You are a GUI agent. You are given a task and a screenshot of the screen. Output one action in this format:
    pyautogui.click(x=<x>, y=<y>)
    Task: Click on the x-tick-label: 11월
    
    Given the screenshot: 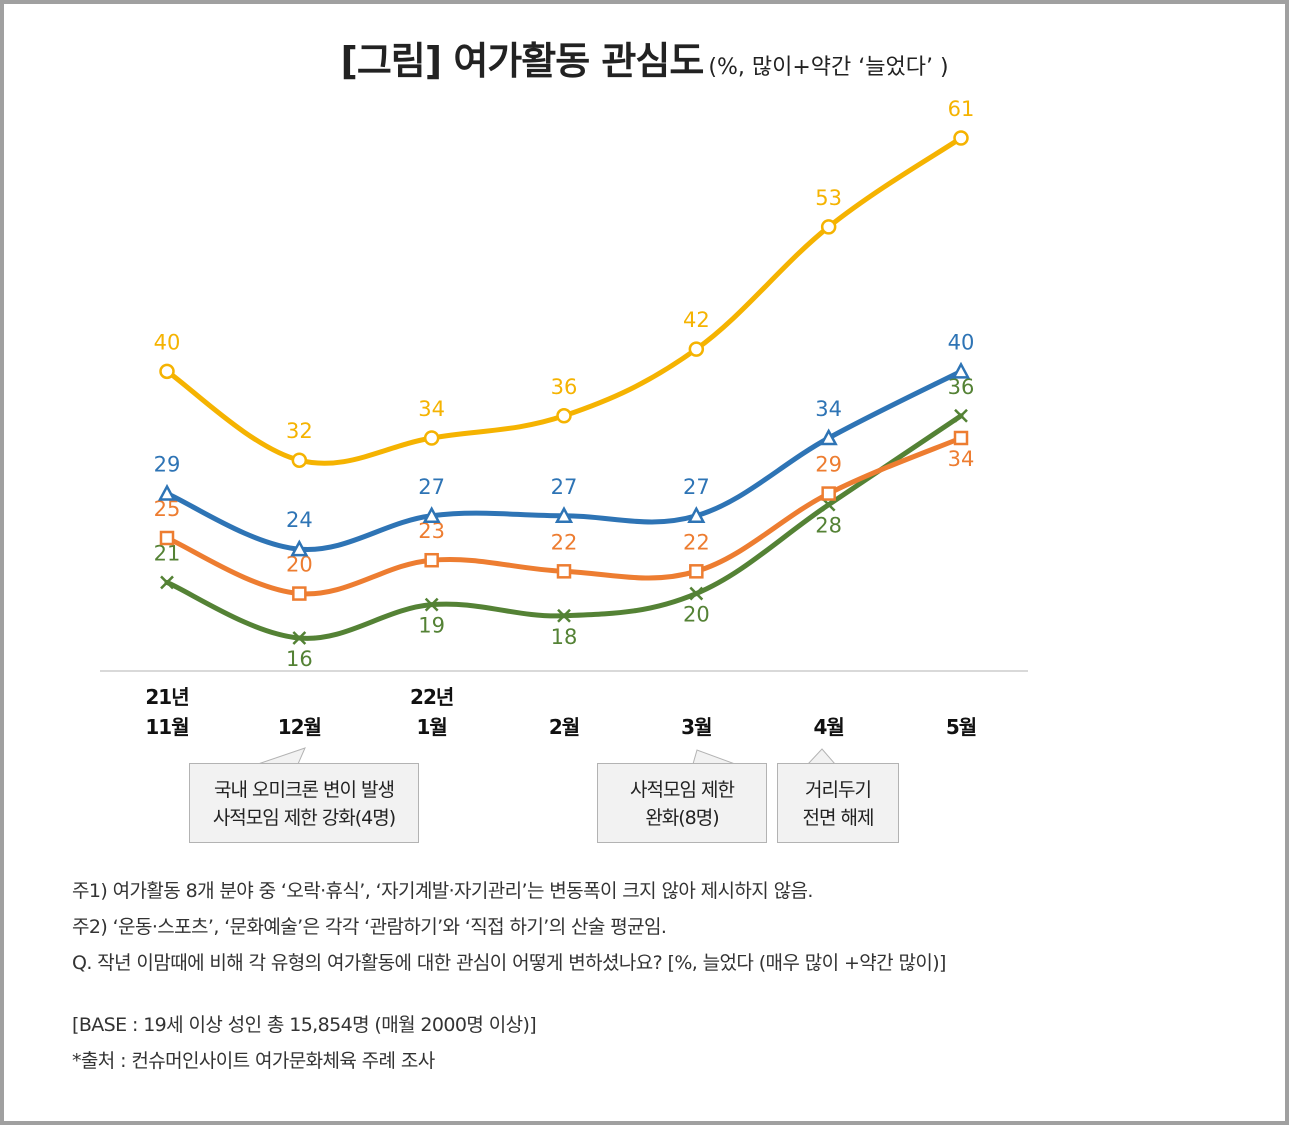 What is the action you would take?
    pyautogui.click(x=166, y=727)
    